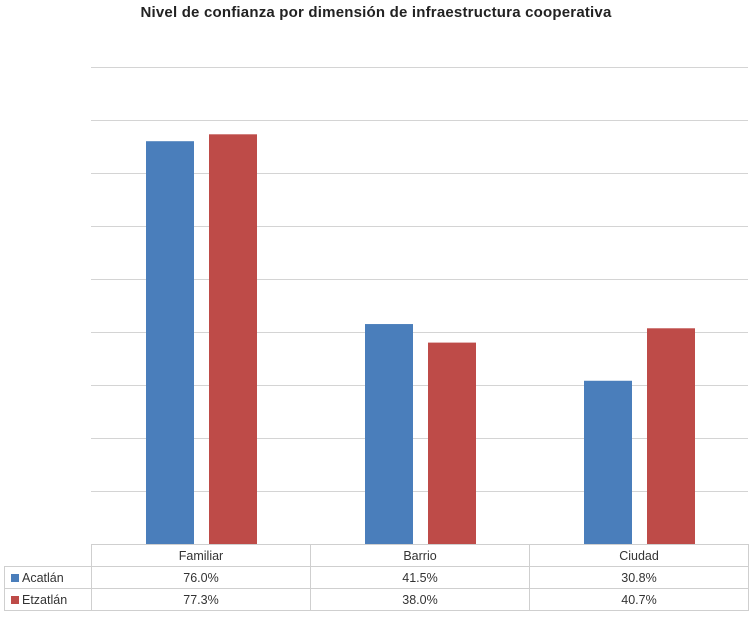 The height and width of the screenshot is (621, 752). Describe the element at coordinates (201, 599) in the screenshot. I see `data-label-etzatlan-familiar: 77.3%` at that location.